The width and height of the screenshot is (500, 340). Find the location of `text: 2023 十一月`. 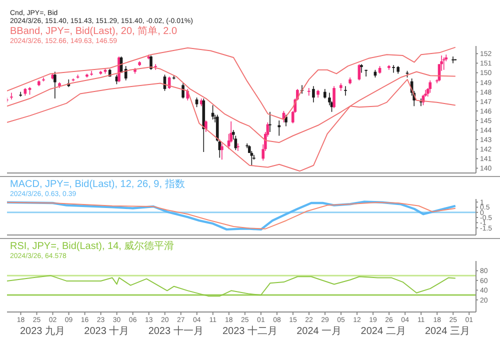

text: 2023 十一月 is located at coordinates (176, 332).